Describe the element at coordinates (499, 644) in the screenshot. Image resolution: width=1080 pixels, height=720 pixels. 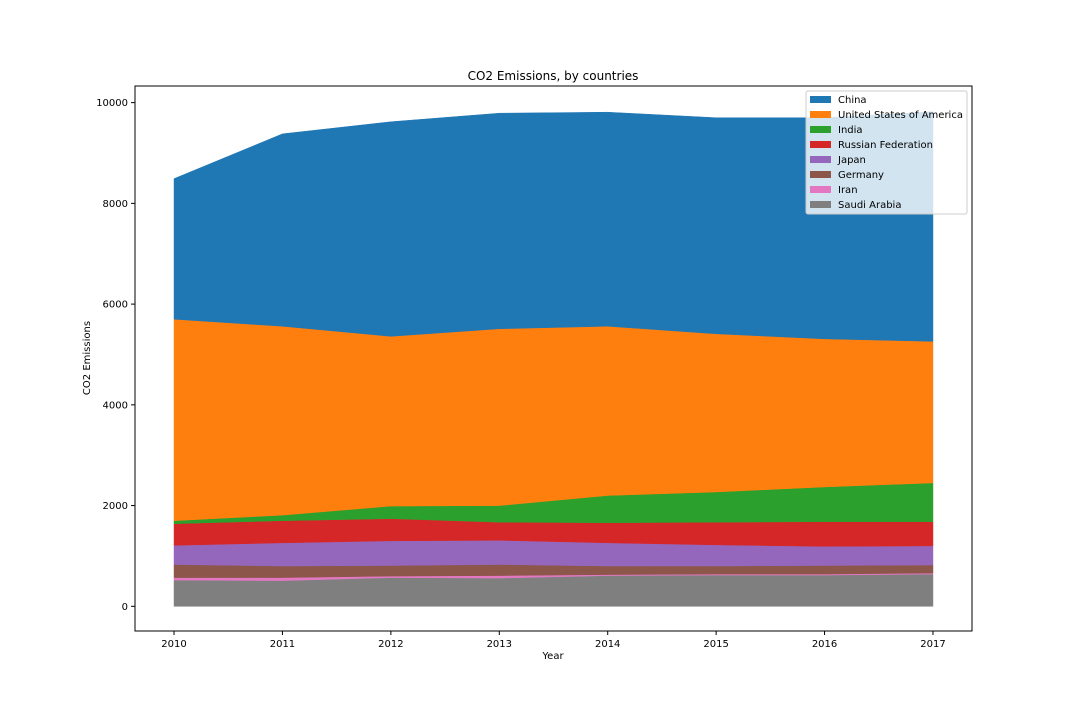
I see `x-tick-label: 2013` at that location.